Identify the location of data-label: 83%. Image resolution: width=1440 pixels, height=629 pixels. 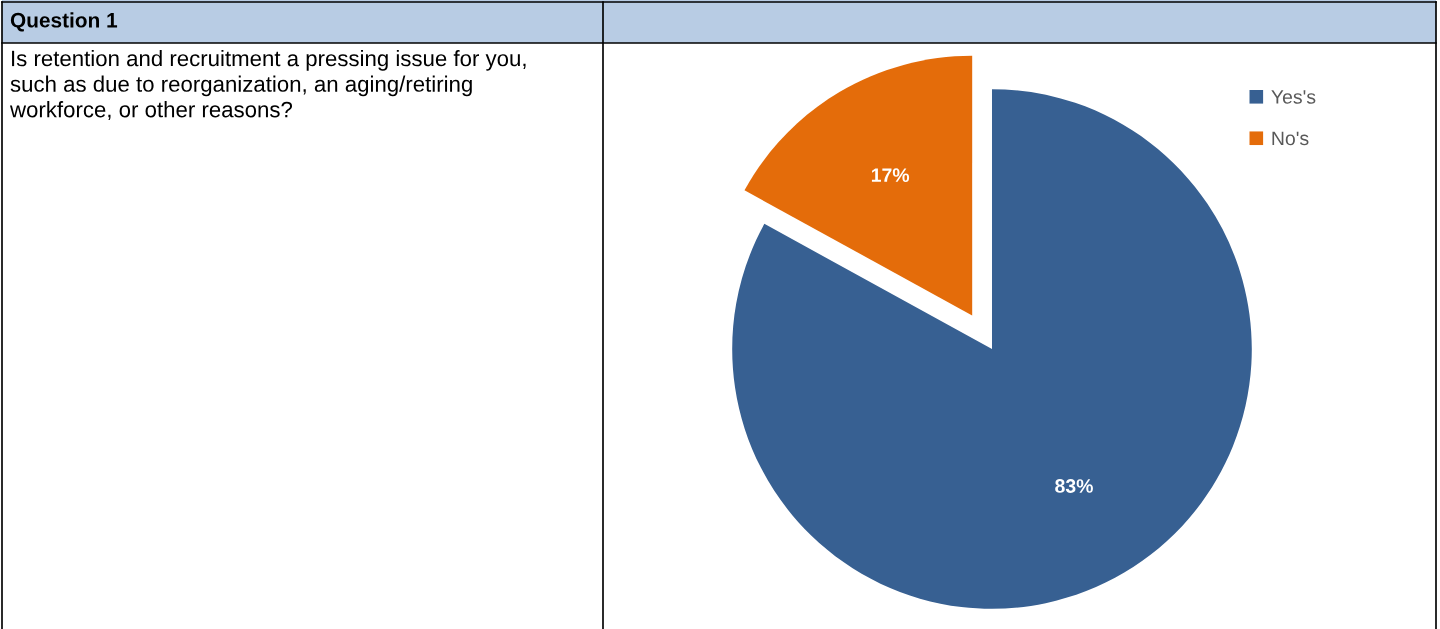
(1074, 486).